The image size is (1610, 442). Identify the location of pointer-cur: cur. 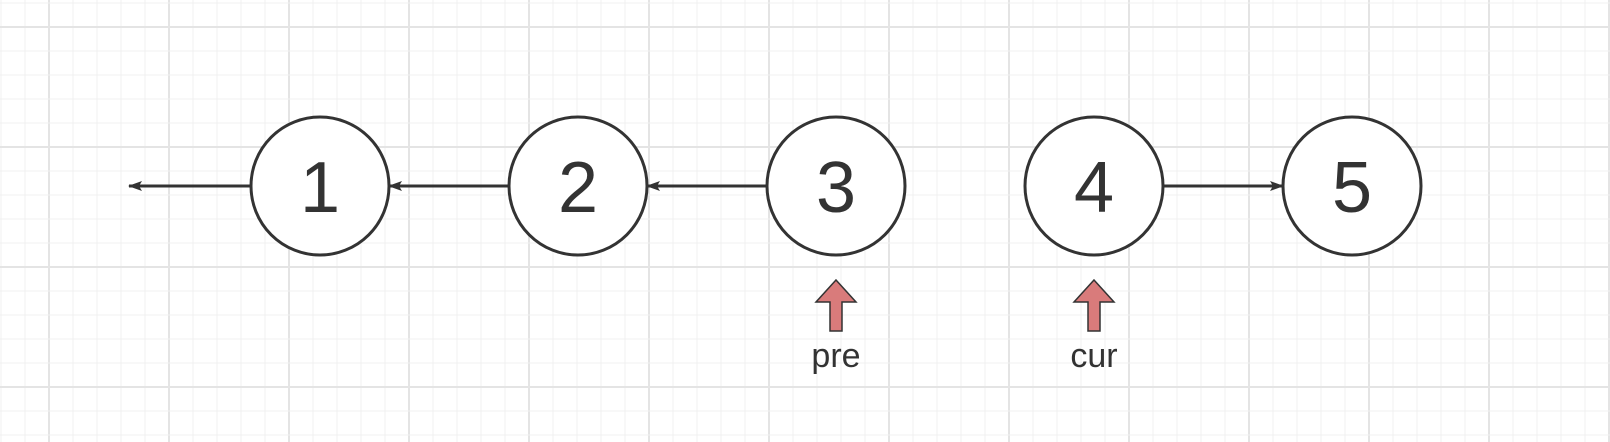
(1094, 326).